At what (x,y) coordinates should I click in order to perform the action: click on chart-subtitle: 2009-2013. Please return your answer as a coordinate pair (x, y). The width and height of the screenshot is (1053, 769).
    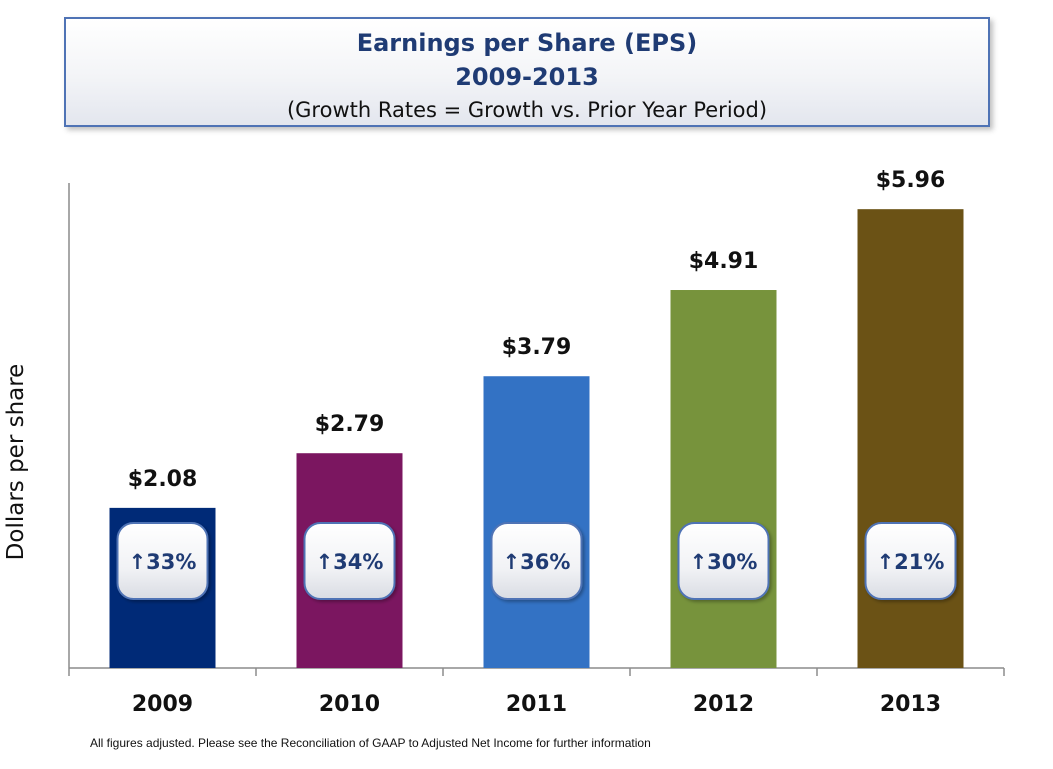
    Looking at the image, I should click on (527, 77).